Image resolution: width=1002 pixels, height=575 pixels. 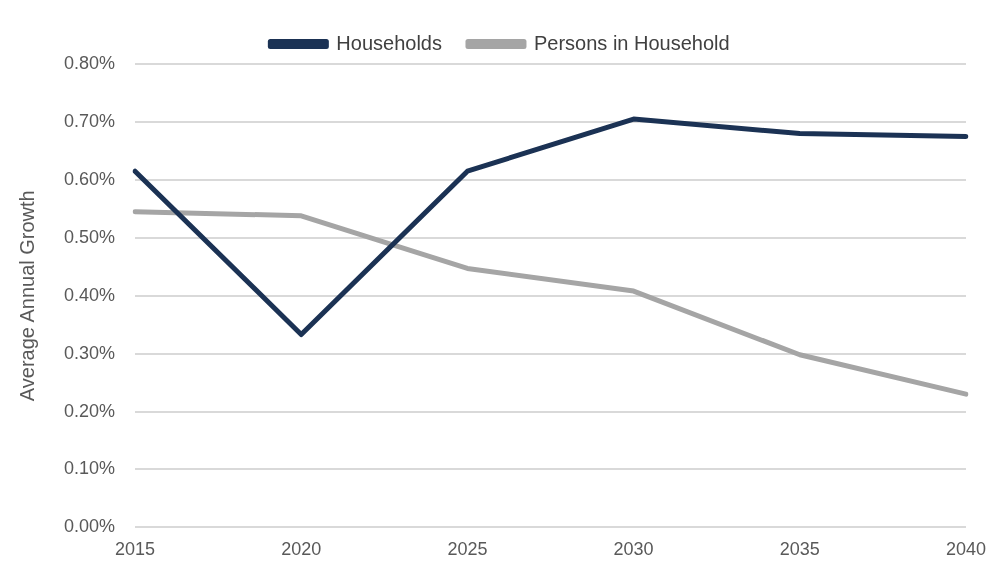 What do you see at coordinates (965, 549) in the screenshot?
I see `x-tick-label: 2040` at bounding box center [965, 549].